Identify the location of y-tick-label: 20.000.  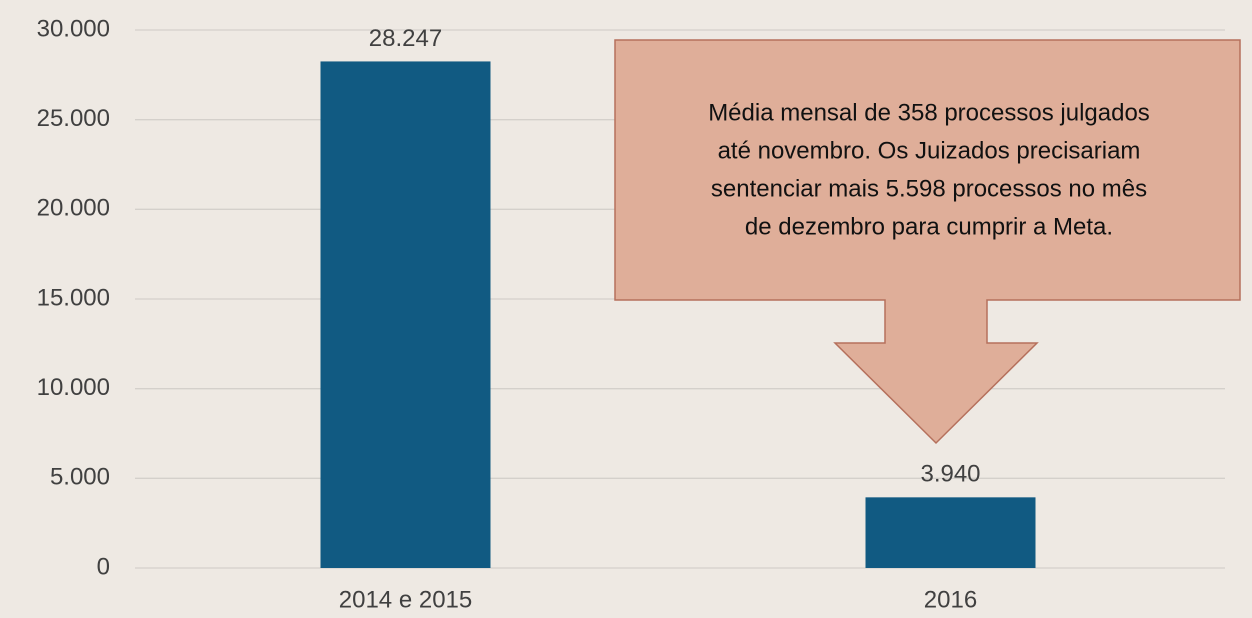
(73, 208).